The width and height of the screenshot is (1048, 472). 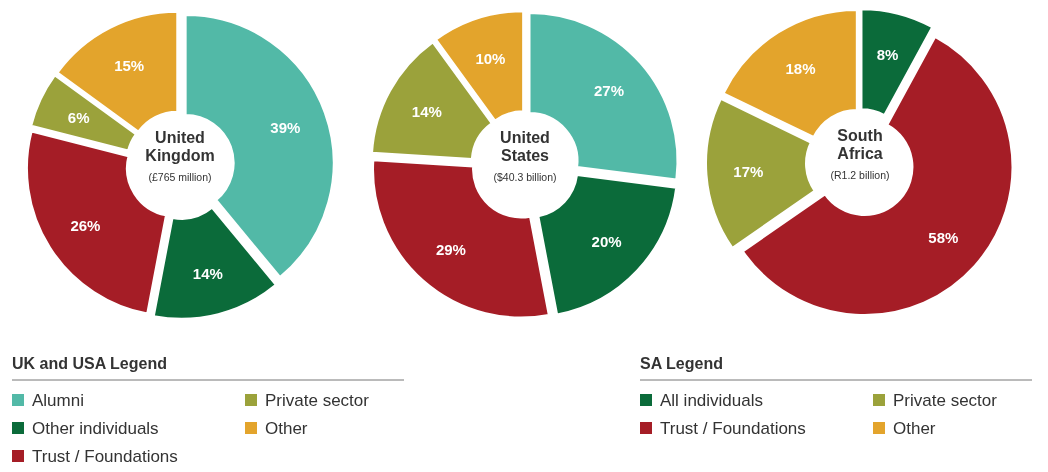 What do you see at coordinates (85, 225) in the screenshot?
I see `data-label: 26%` at bounding box center [85, 225].